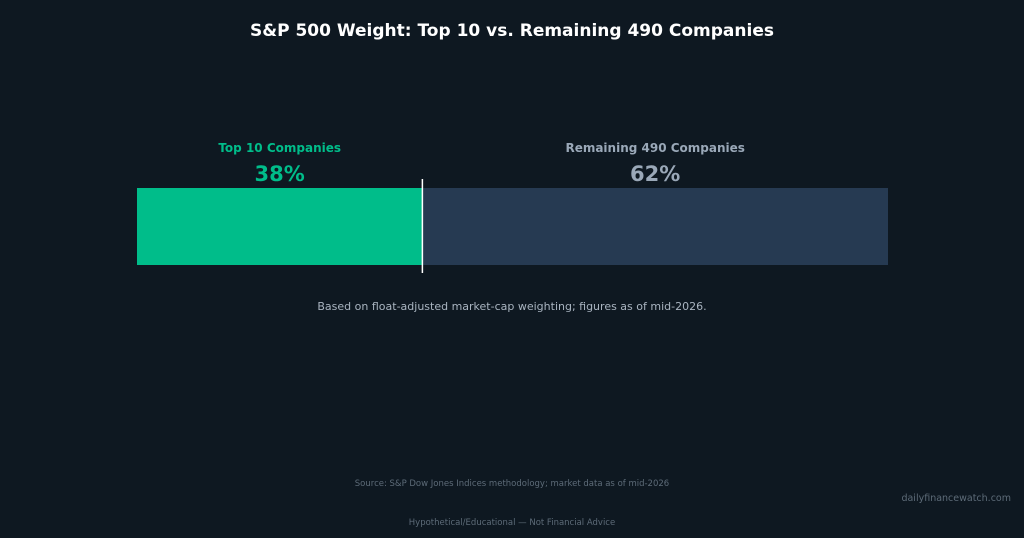 This screenshot has width=1024, height=538. What do you see at coordinates (956, 498) in the screenshot?
I see `site-watermark: dailyfinancewatch.com` at bounding box center [956, 498].